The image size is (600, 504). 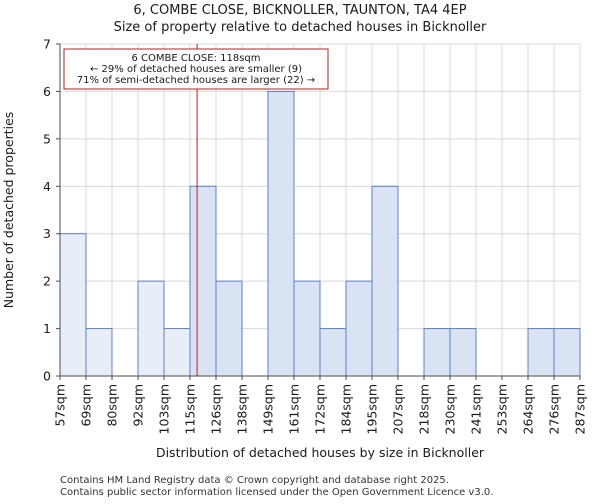 I want to click on x-tick-label: 161sqm, so click(x=294, y=409).